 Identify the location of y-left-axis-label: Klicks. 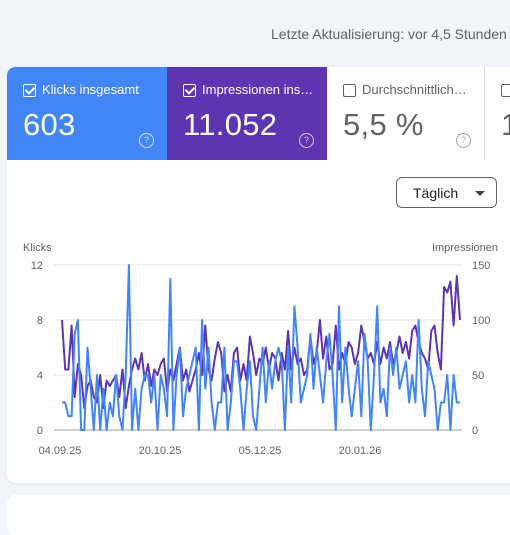
(37, 248).